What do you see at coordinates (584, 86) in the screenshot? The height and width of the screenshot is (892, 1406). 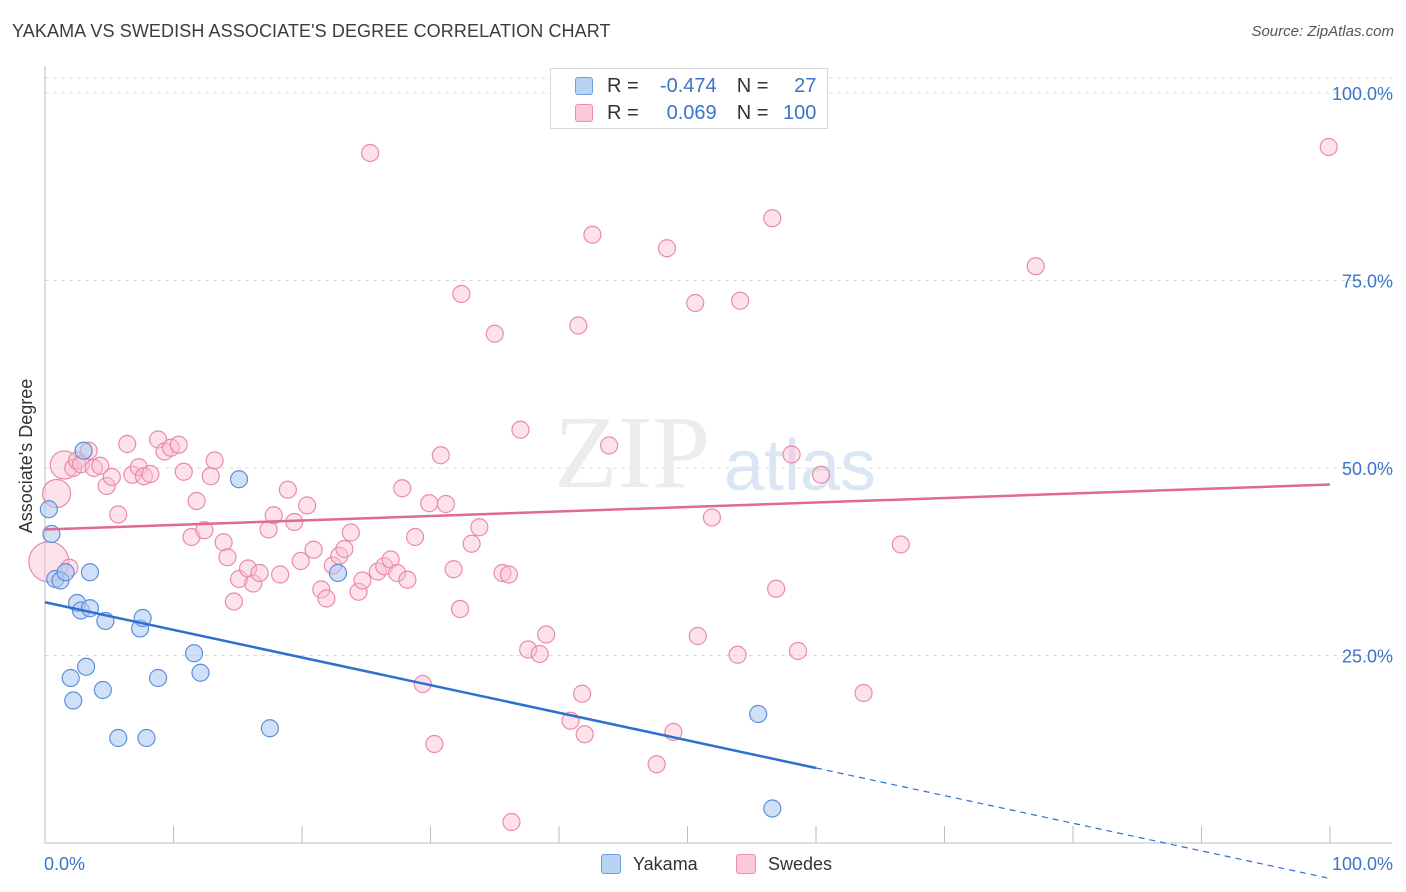 I see `legend-swatch-yakama` at bounding box center [584, 86].